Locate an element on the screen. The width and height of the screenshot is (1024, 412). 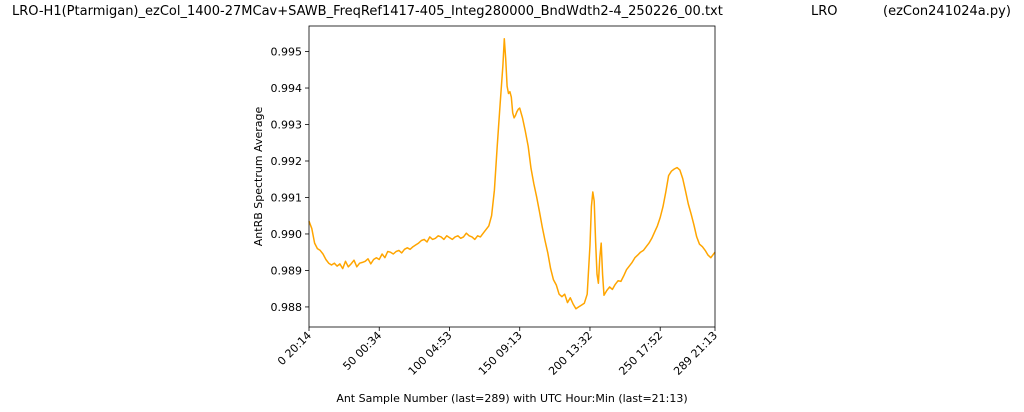
x-tick-label: 150 09:13 is located at coordinates (500, 353).